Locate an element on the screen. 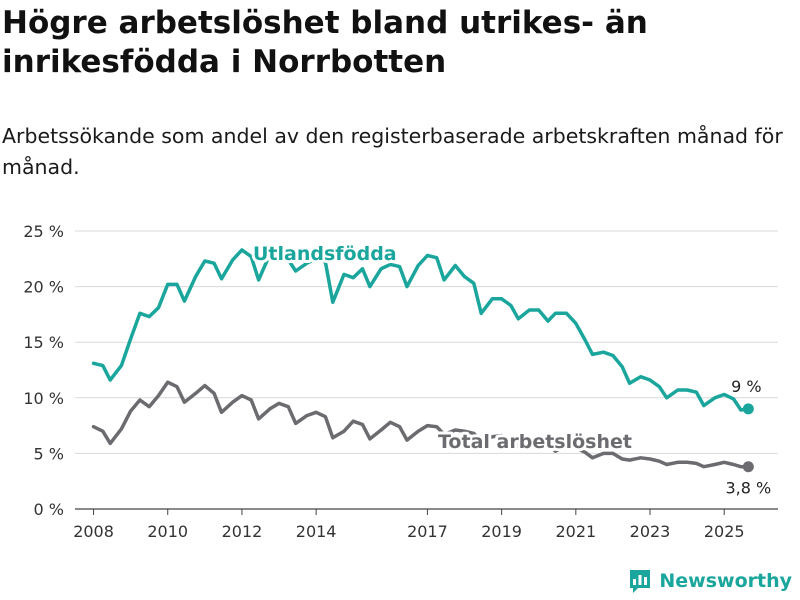 This screenshot has height=600, width=800. y-axis: 0 % 5 % 10 % 15 % 20 % 25 % is located at coordinates (43, 370).